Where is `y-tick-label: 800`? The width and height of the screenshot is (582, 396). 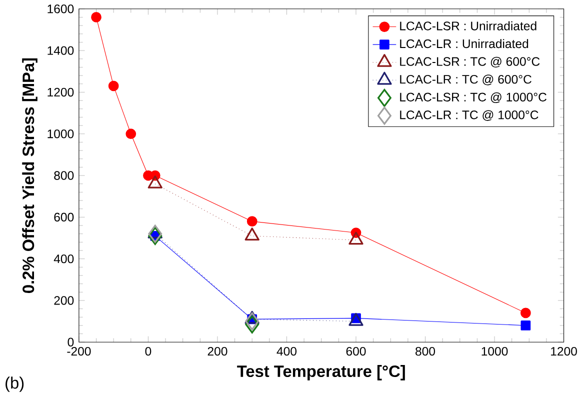 y-tick-label: 800 is located at coordinates (64, 175).